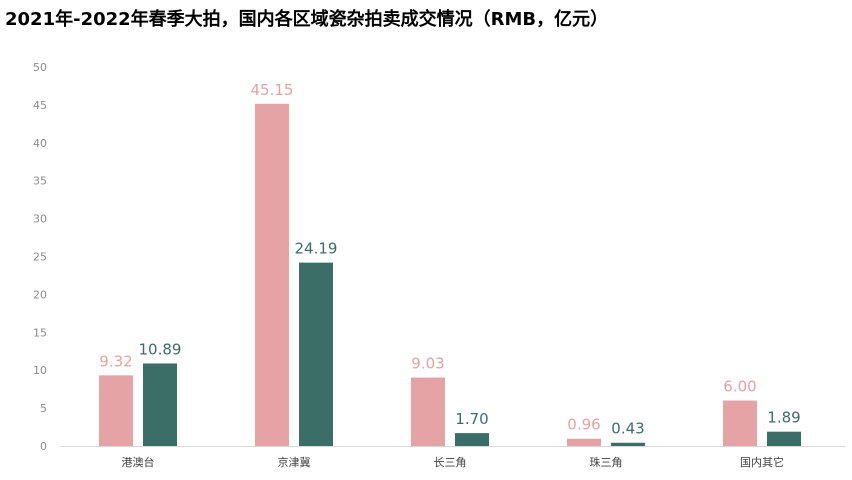 The width and height of the screenshot is (852, 480). I want to click on chart-title: 2021年-2022年春季大拍，国内各区域瓷杂拍卖成交情况（RMB，亿元）, so click(307, 19).